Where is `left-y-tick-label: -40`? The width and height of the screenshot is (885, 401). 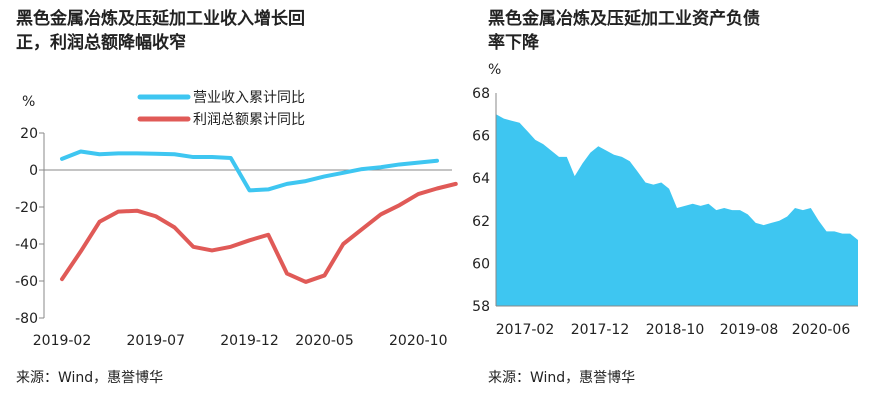
left-y-tick-label: -40 is located at coordinates (26, 245).